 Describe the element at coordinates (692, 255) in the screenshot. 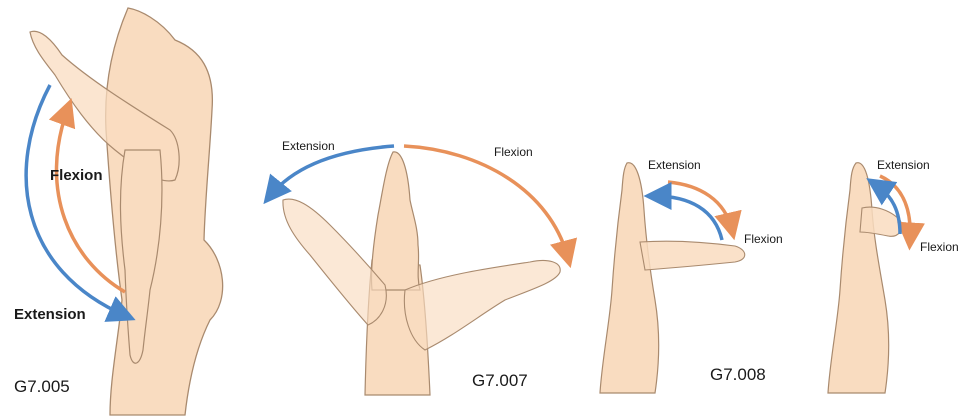

I see `bent-finger-shape` at that location.